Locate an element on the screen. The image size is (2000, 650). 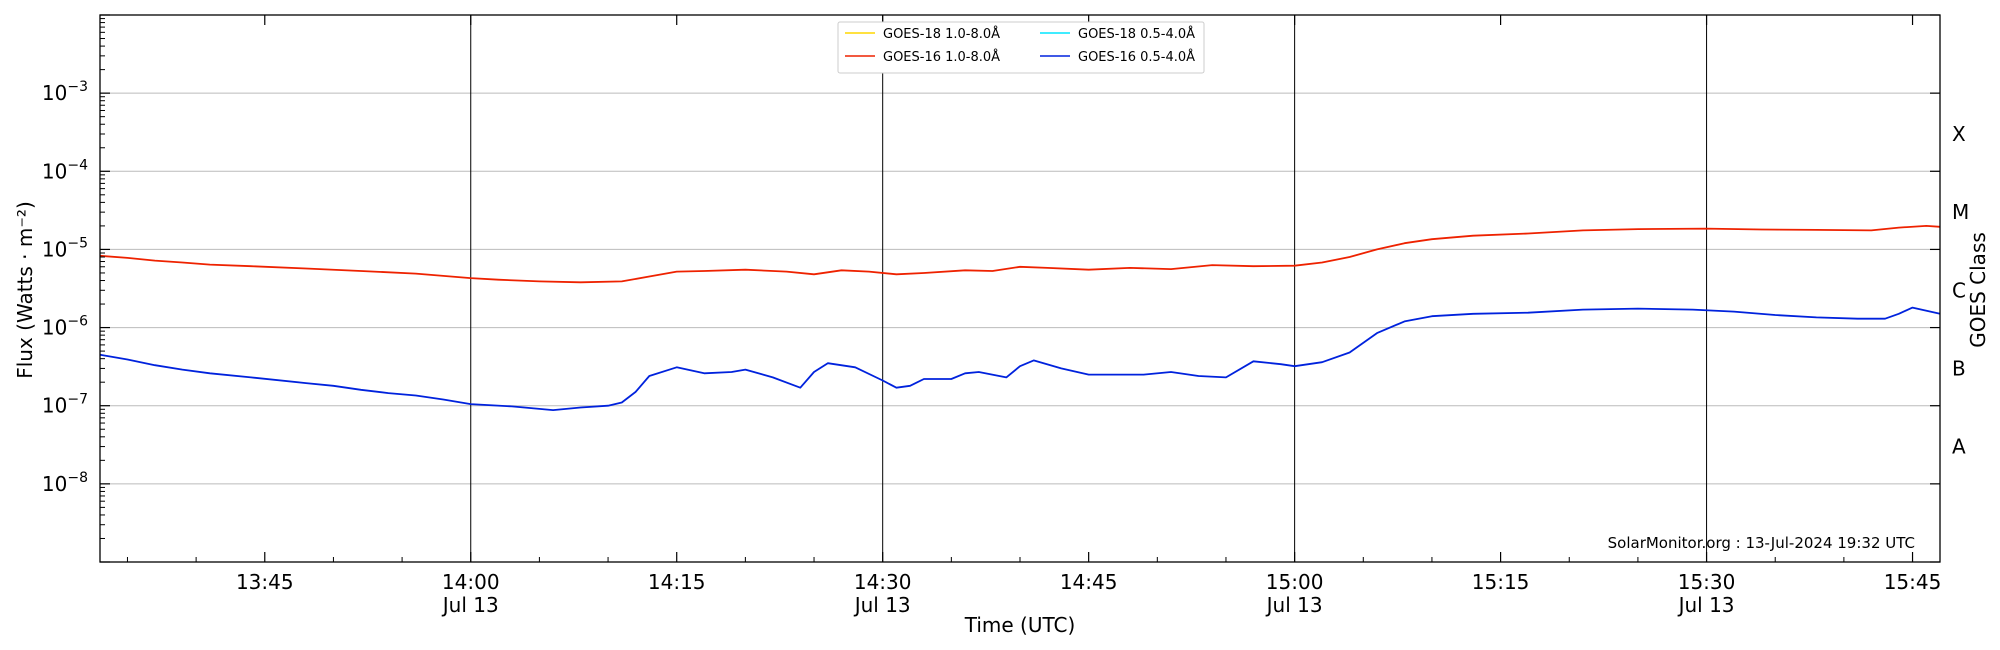
x-tick-label: 15:30 is located at coordinates (1707, 582).